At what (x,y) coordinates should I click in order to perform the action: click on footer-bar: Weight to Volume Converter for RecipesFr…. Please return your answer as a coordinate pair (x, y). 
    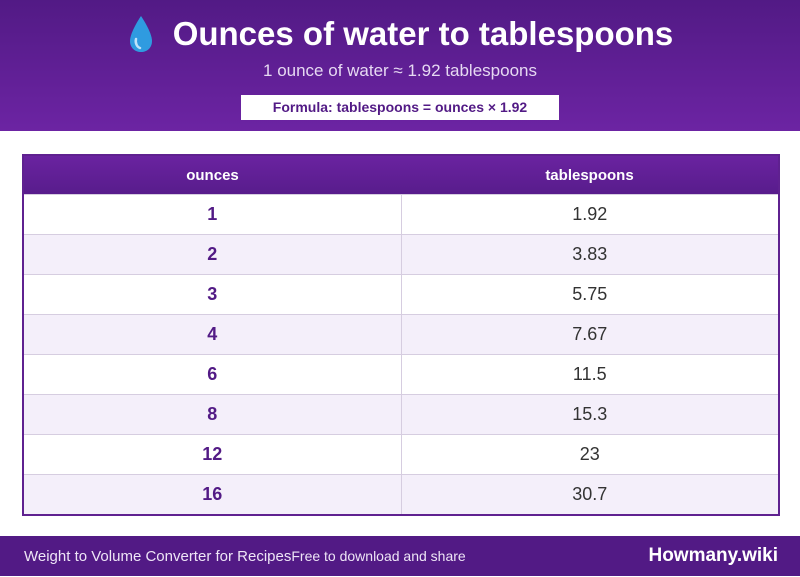
    Looking at the image, I should click on (400, 556).